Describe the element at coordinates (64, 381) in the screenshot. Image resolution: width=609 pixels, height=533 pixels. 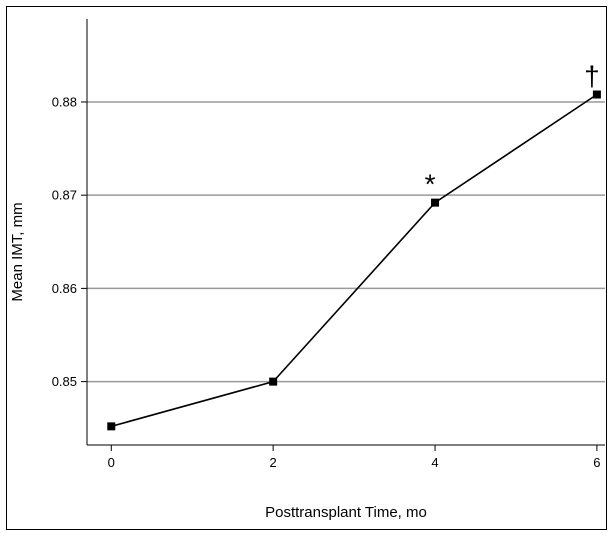
I see `y-tick-label: 0.85` at that location.